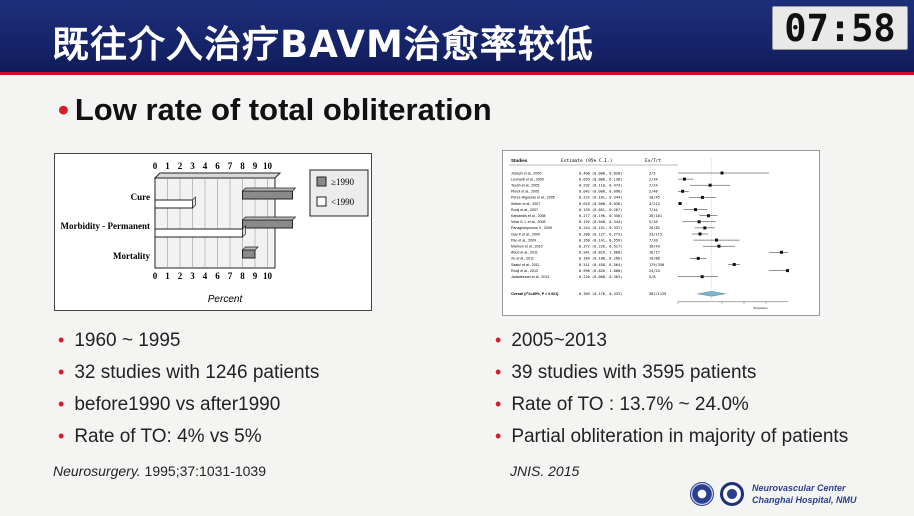  I want to click on study-label: Jadadeesan et al., 2013, so click(530, 277).